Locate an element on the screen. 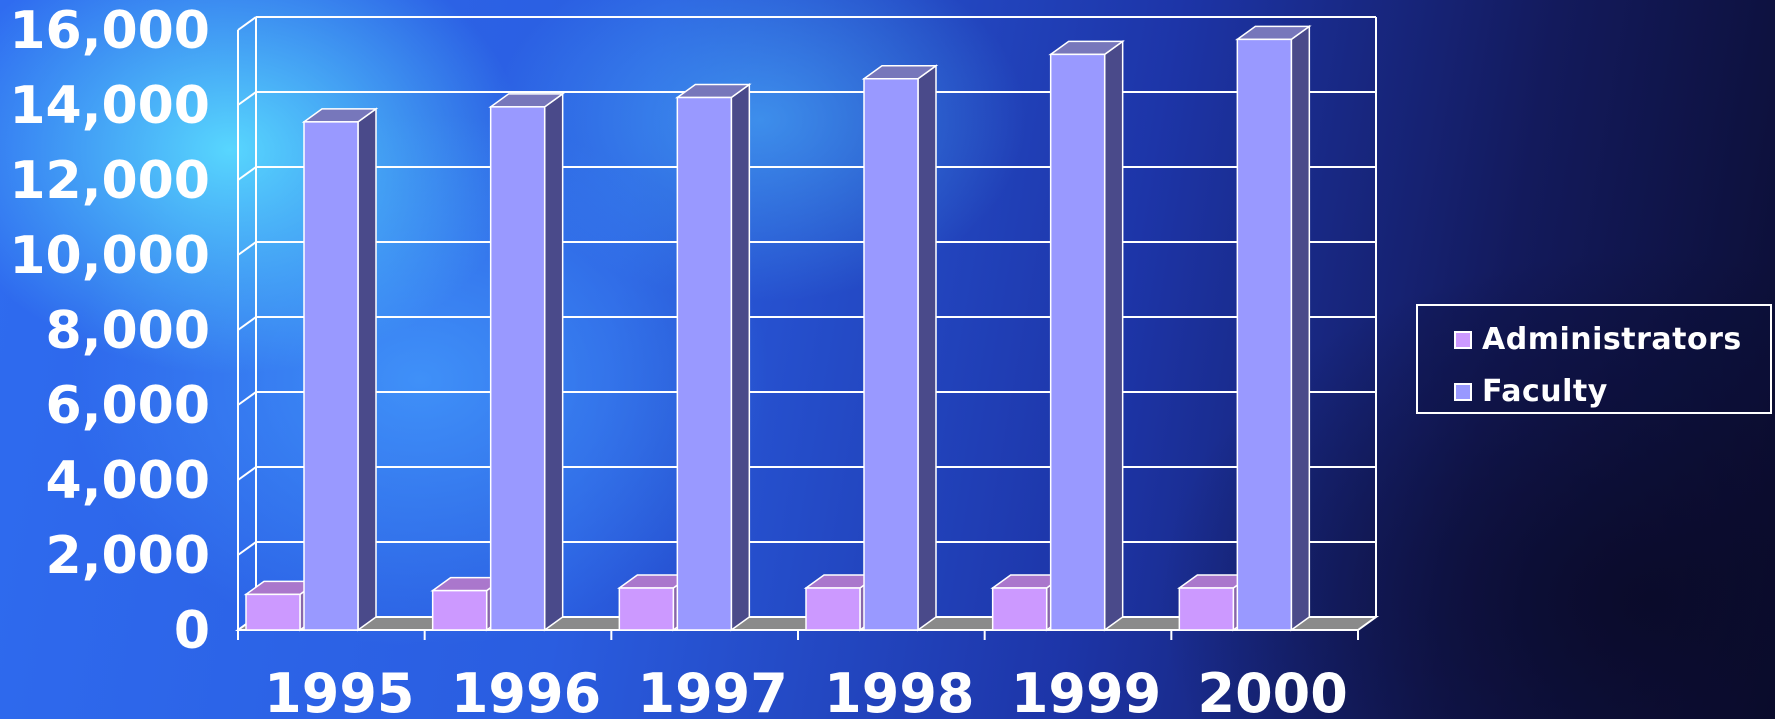  y-tick-label: 10,000 is located at coordinates (109, 256).